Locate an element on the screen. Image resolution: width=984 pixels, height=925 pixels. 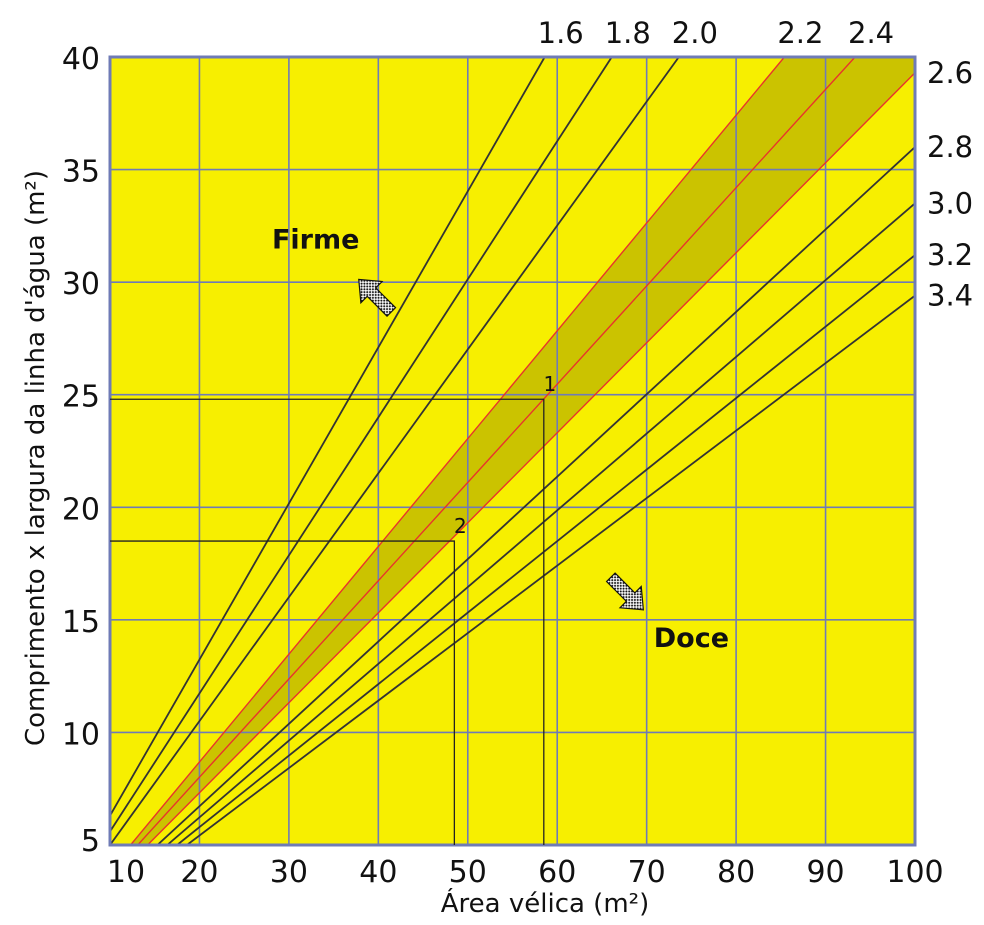
x-tick-label: 60 is located at coordinates (557, 872).